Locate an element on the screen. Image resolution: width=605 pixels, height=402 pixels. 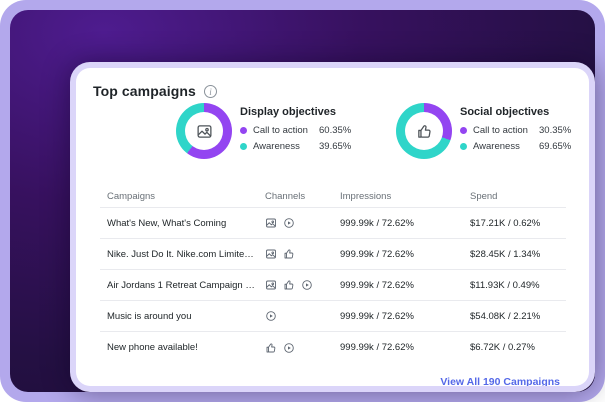
social-objectives-donut-chart is located at coordinates (424, 131).